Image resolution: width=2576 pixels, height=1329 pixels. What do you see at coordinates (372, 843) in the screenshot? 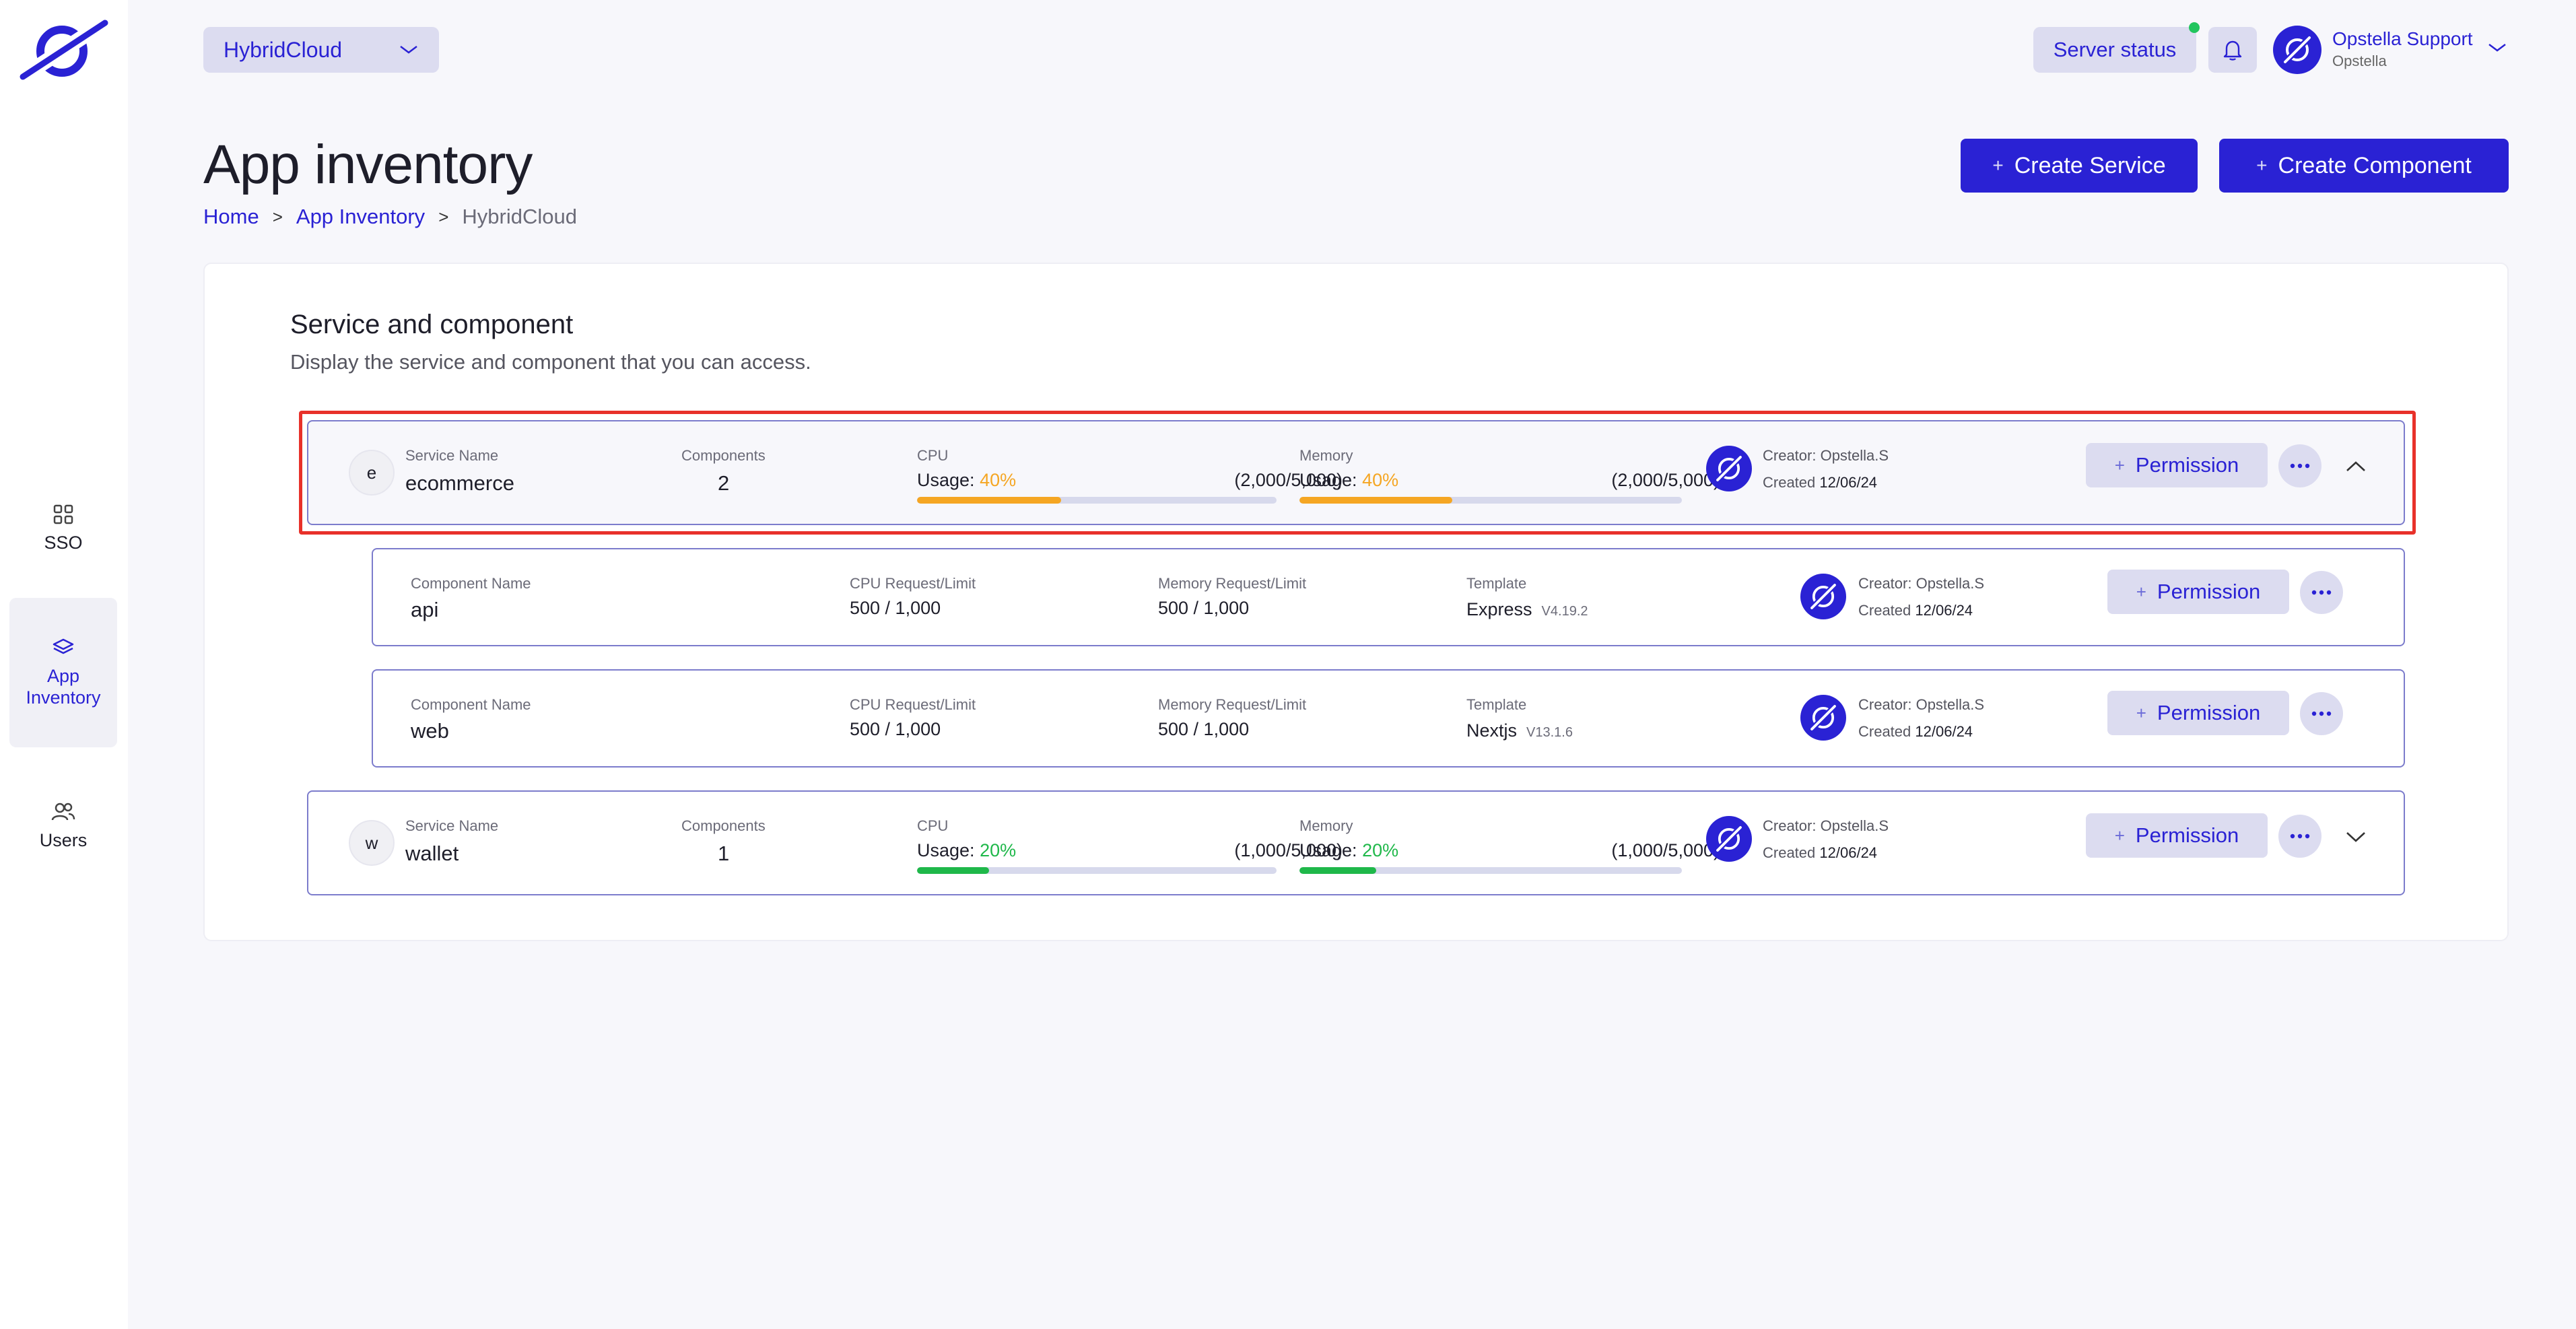
I see `service-avatar: w` at bounding box center [372, 843].